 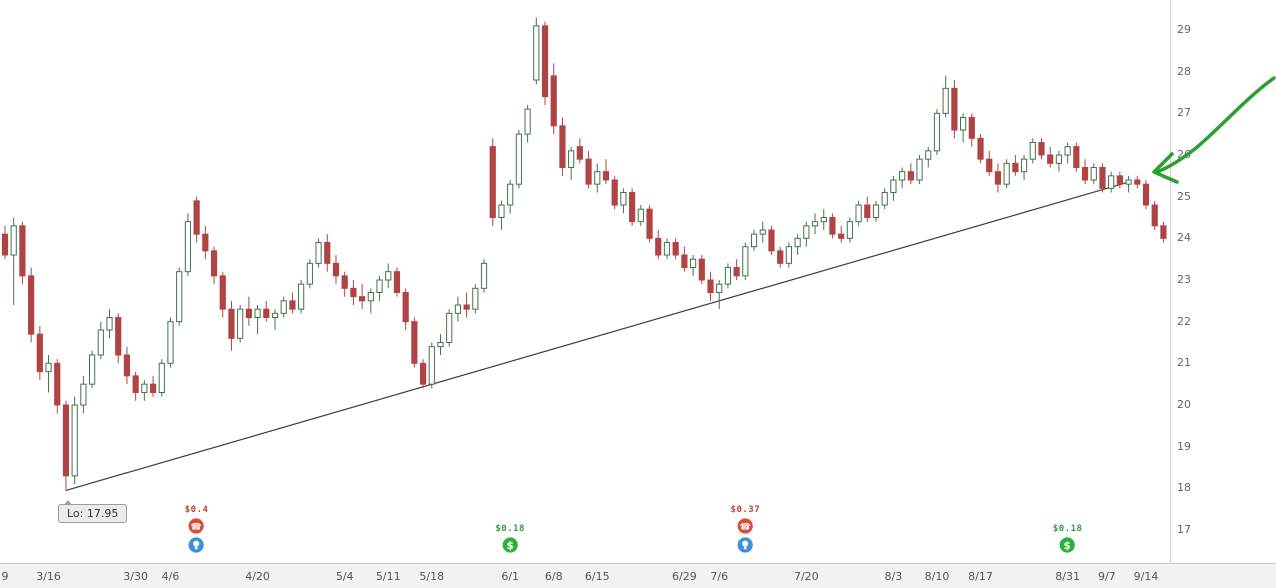 What do you see at coordinates (197, 545) in the screenshot?
I see `earnings-icon` at bounding box center [197, 545].